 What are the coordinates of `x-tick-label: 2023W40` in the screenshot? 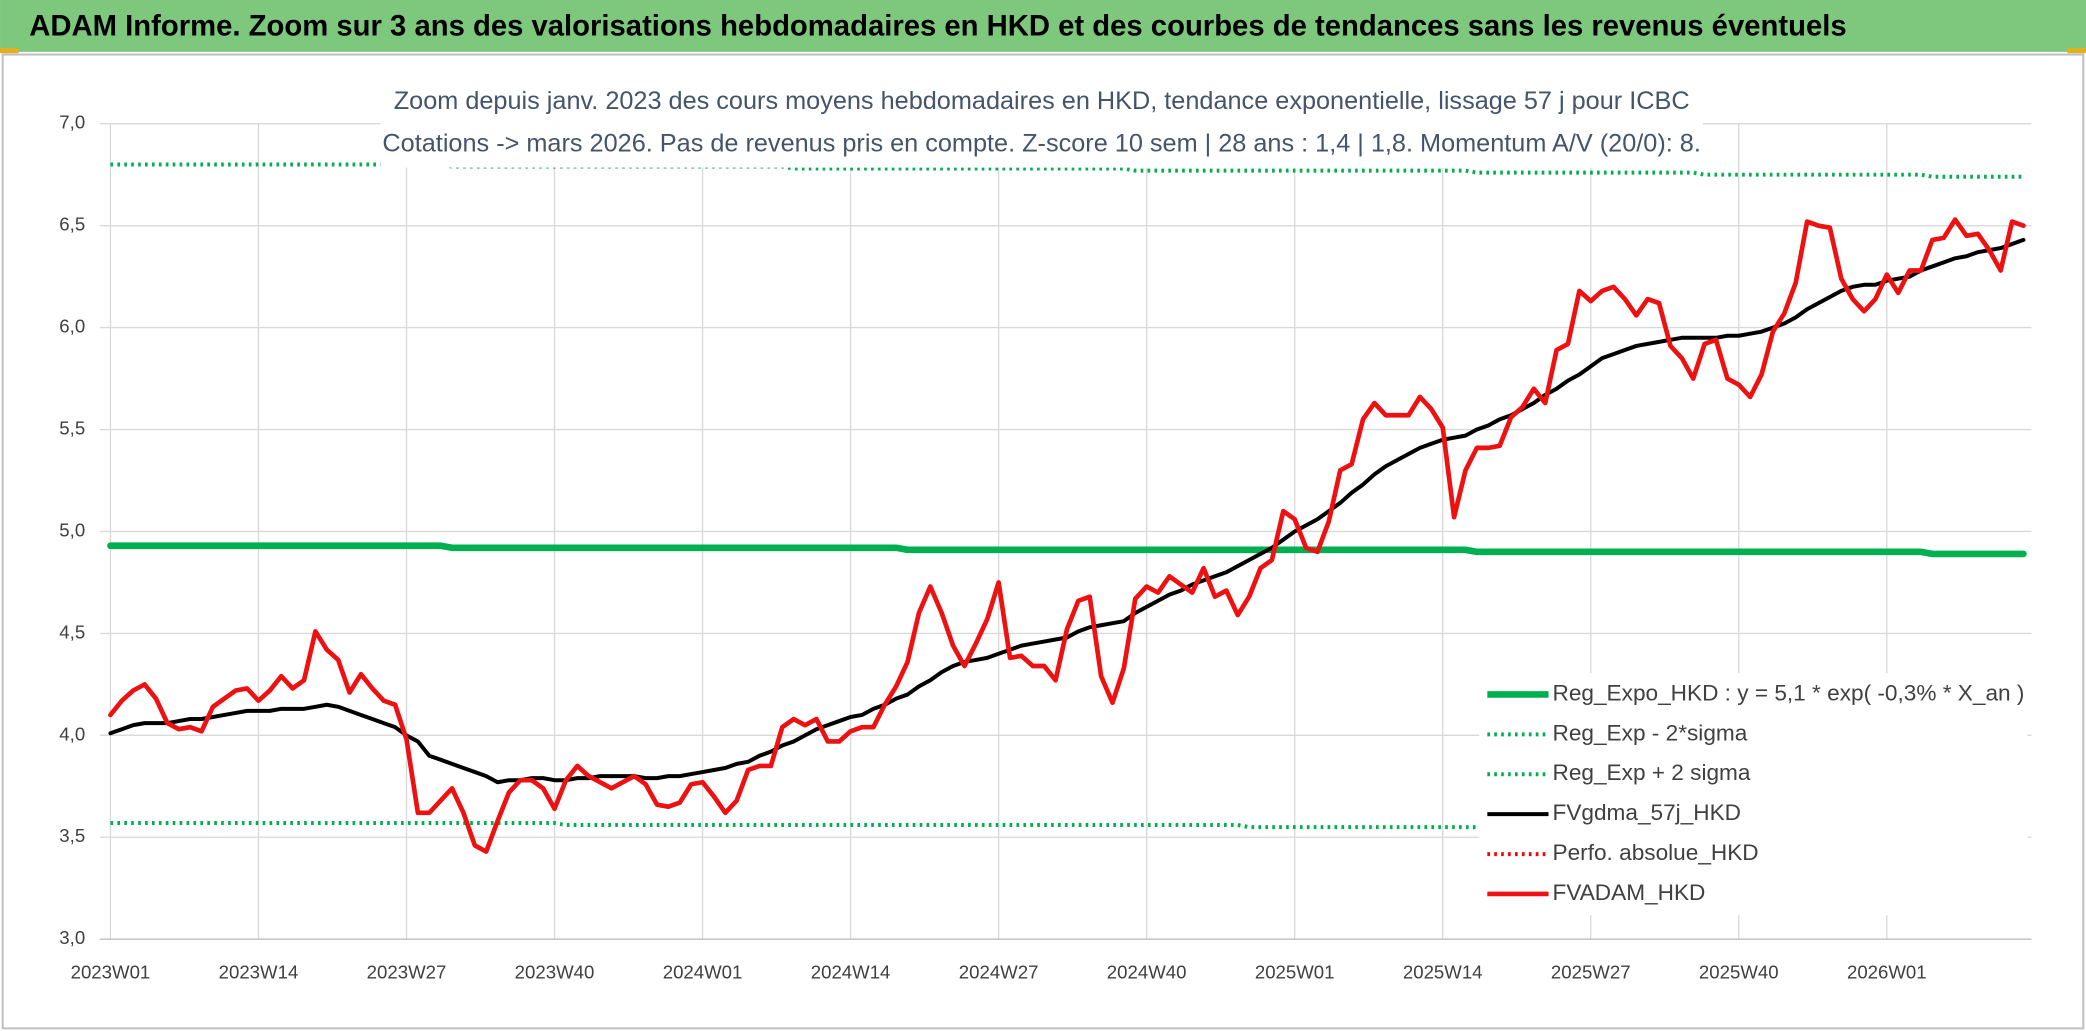 It's located at (555, 972).